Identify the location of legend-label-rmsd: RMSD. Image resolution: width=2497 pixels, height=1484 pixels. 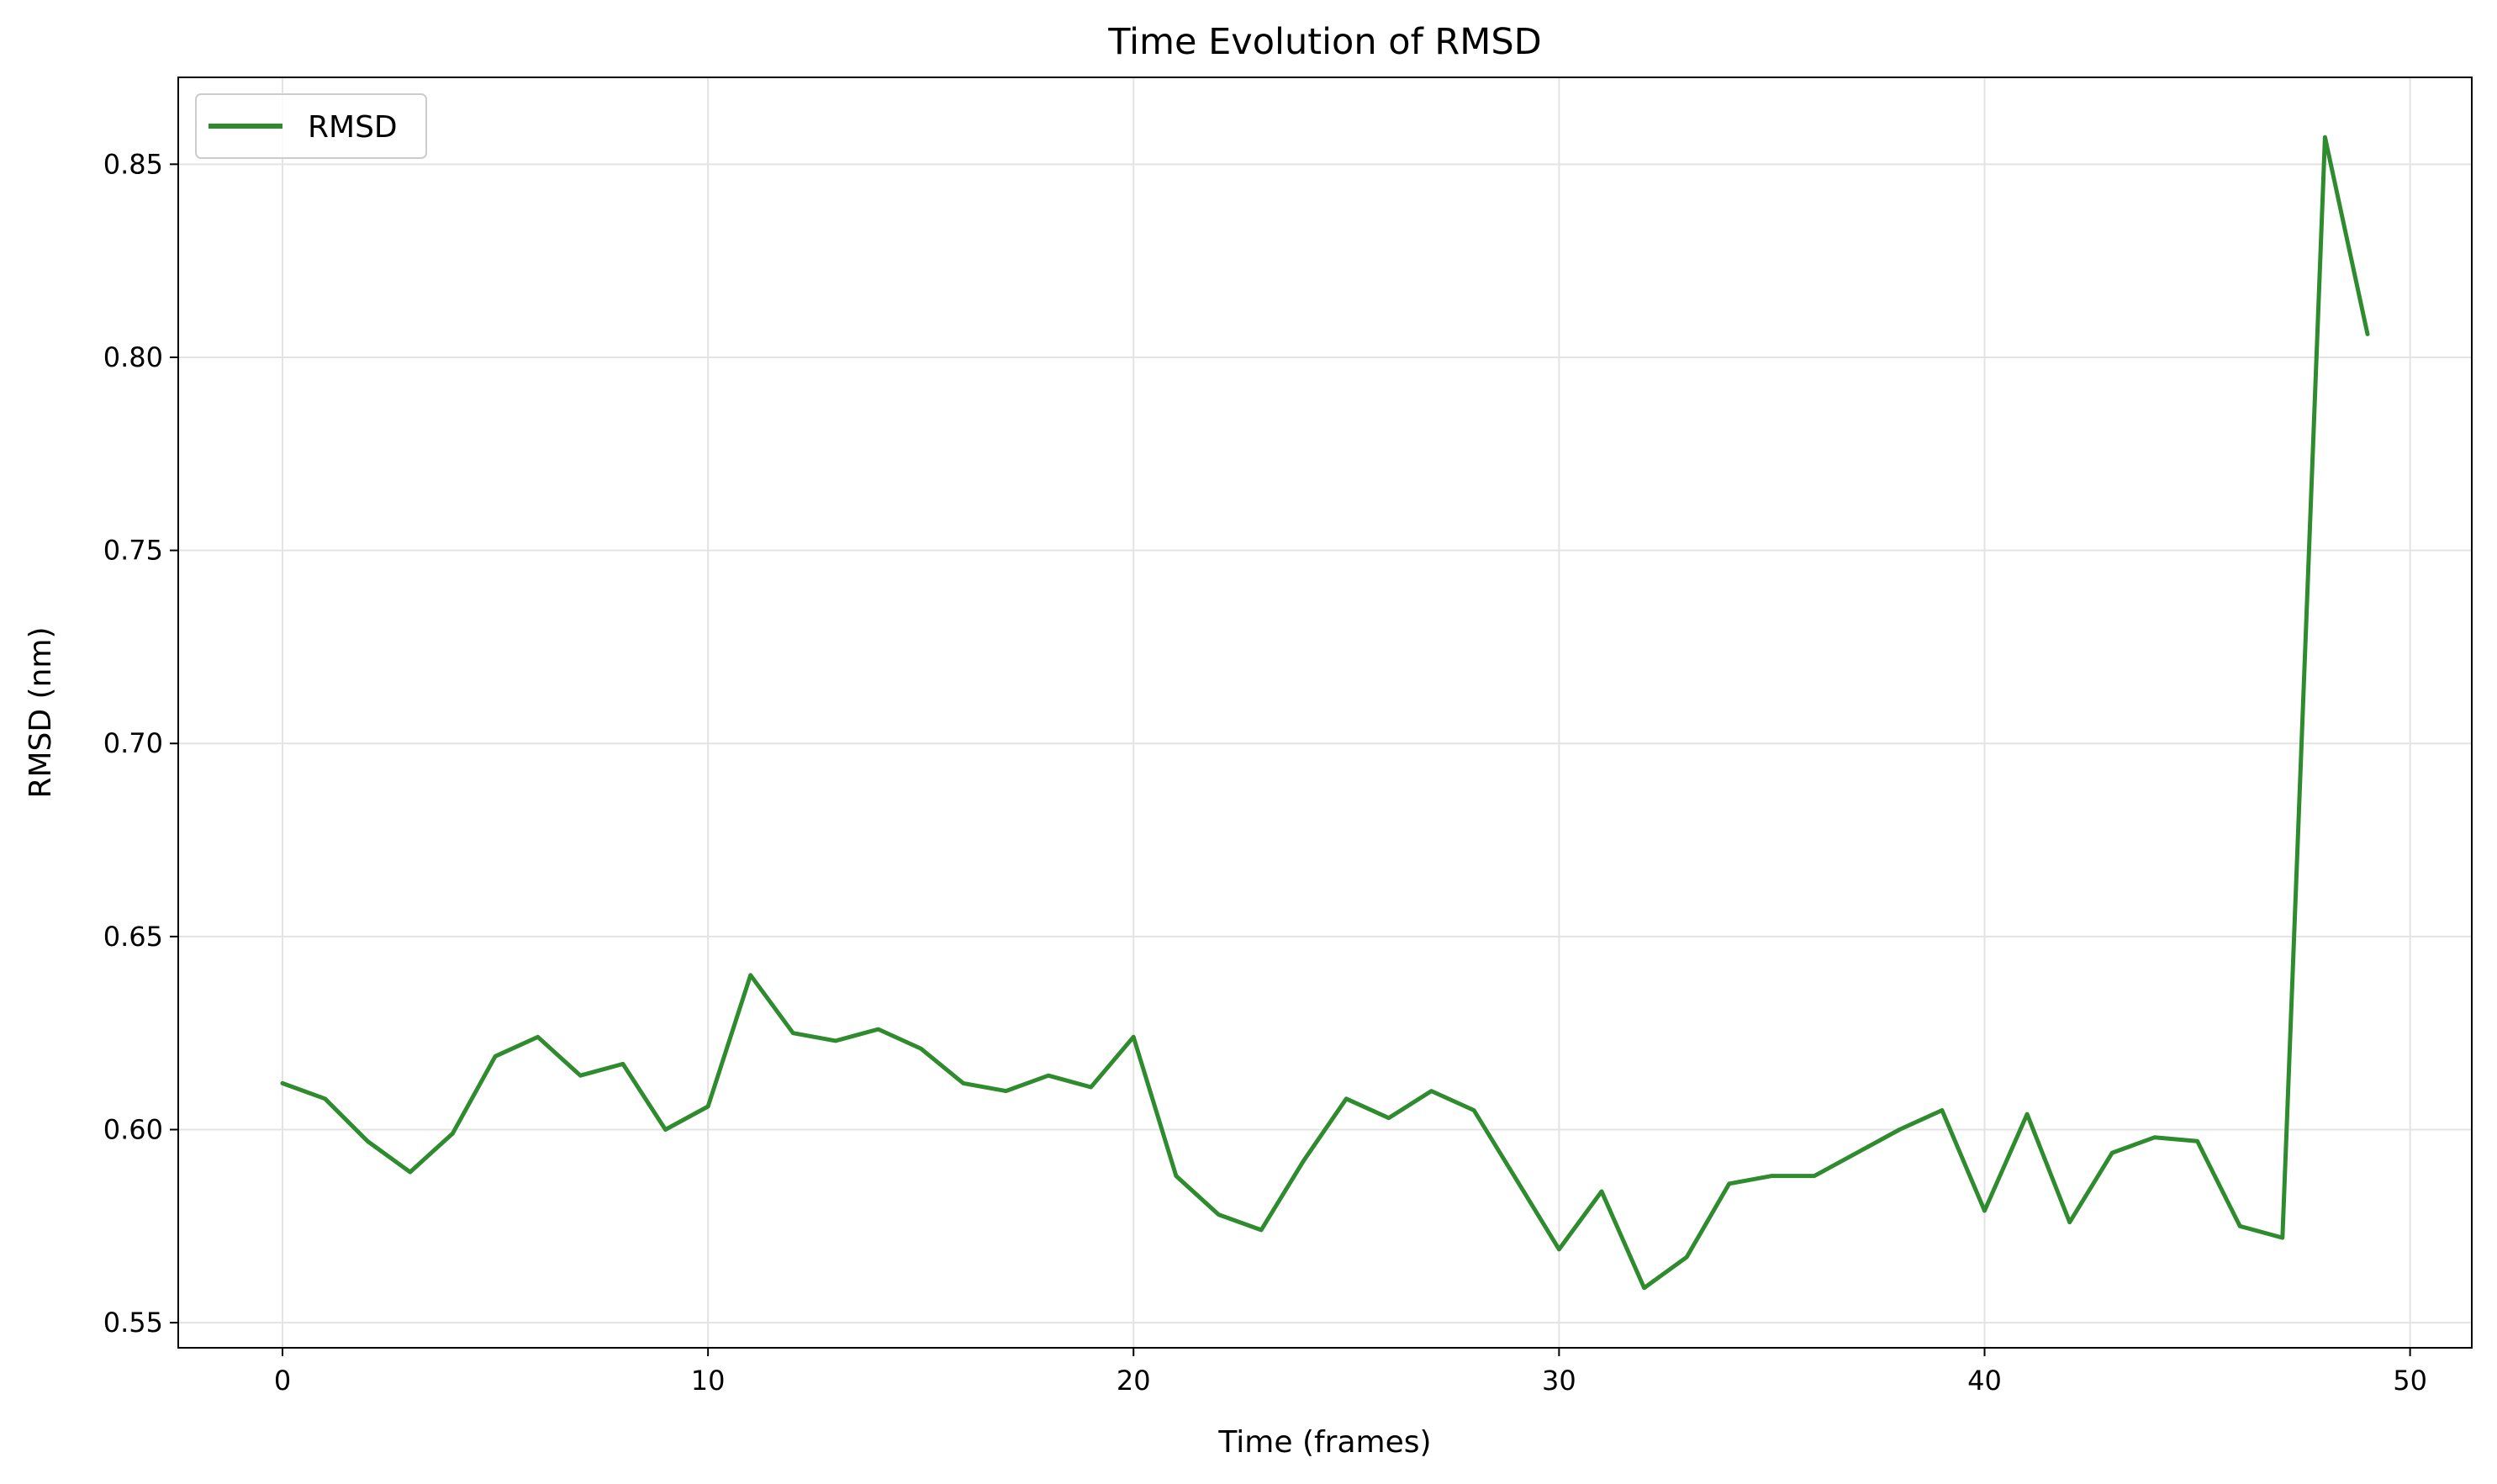
(353, 127).